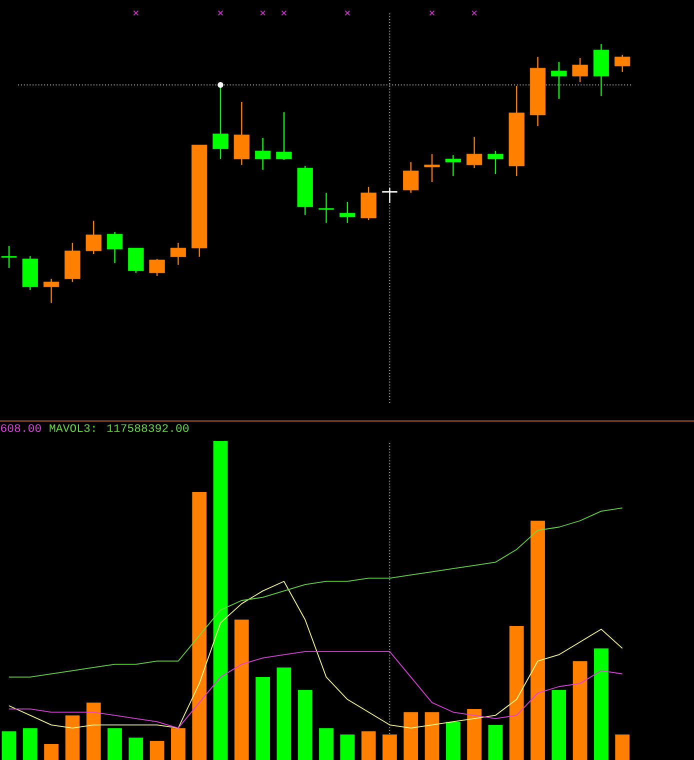  Describe the element at coordinates (21, 428) in the screenshot. I see `text: 608.00` at that location.